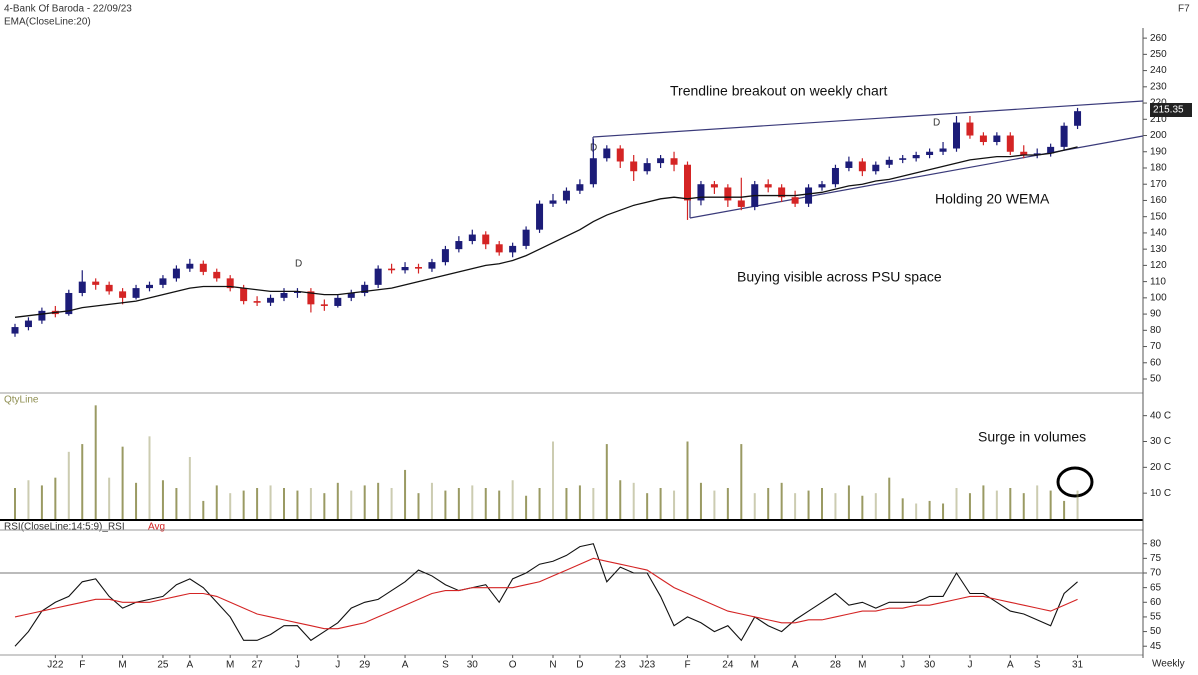  What do you see at coordinates (1184, 9) in the screenshot?
I see `corner-label: F7` at bounding box center [1184, 9].